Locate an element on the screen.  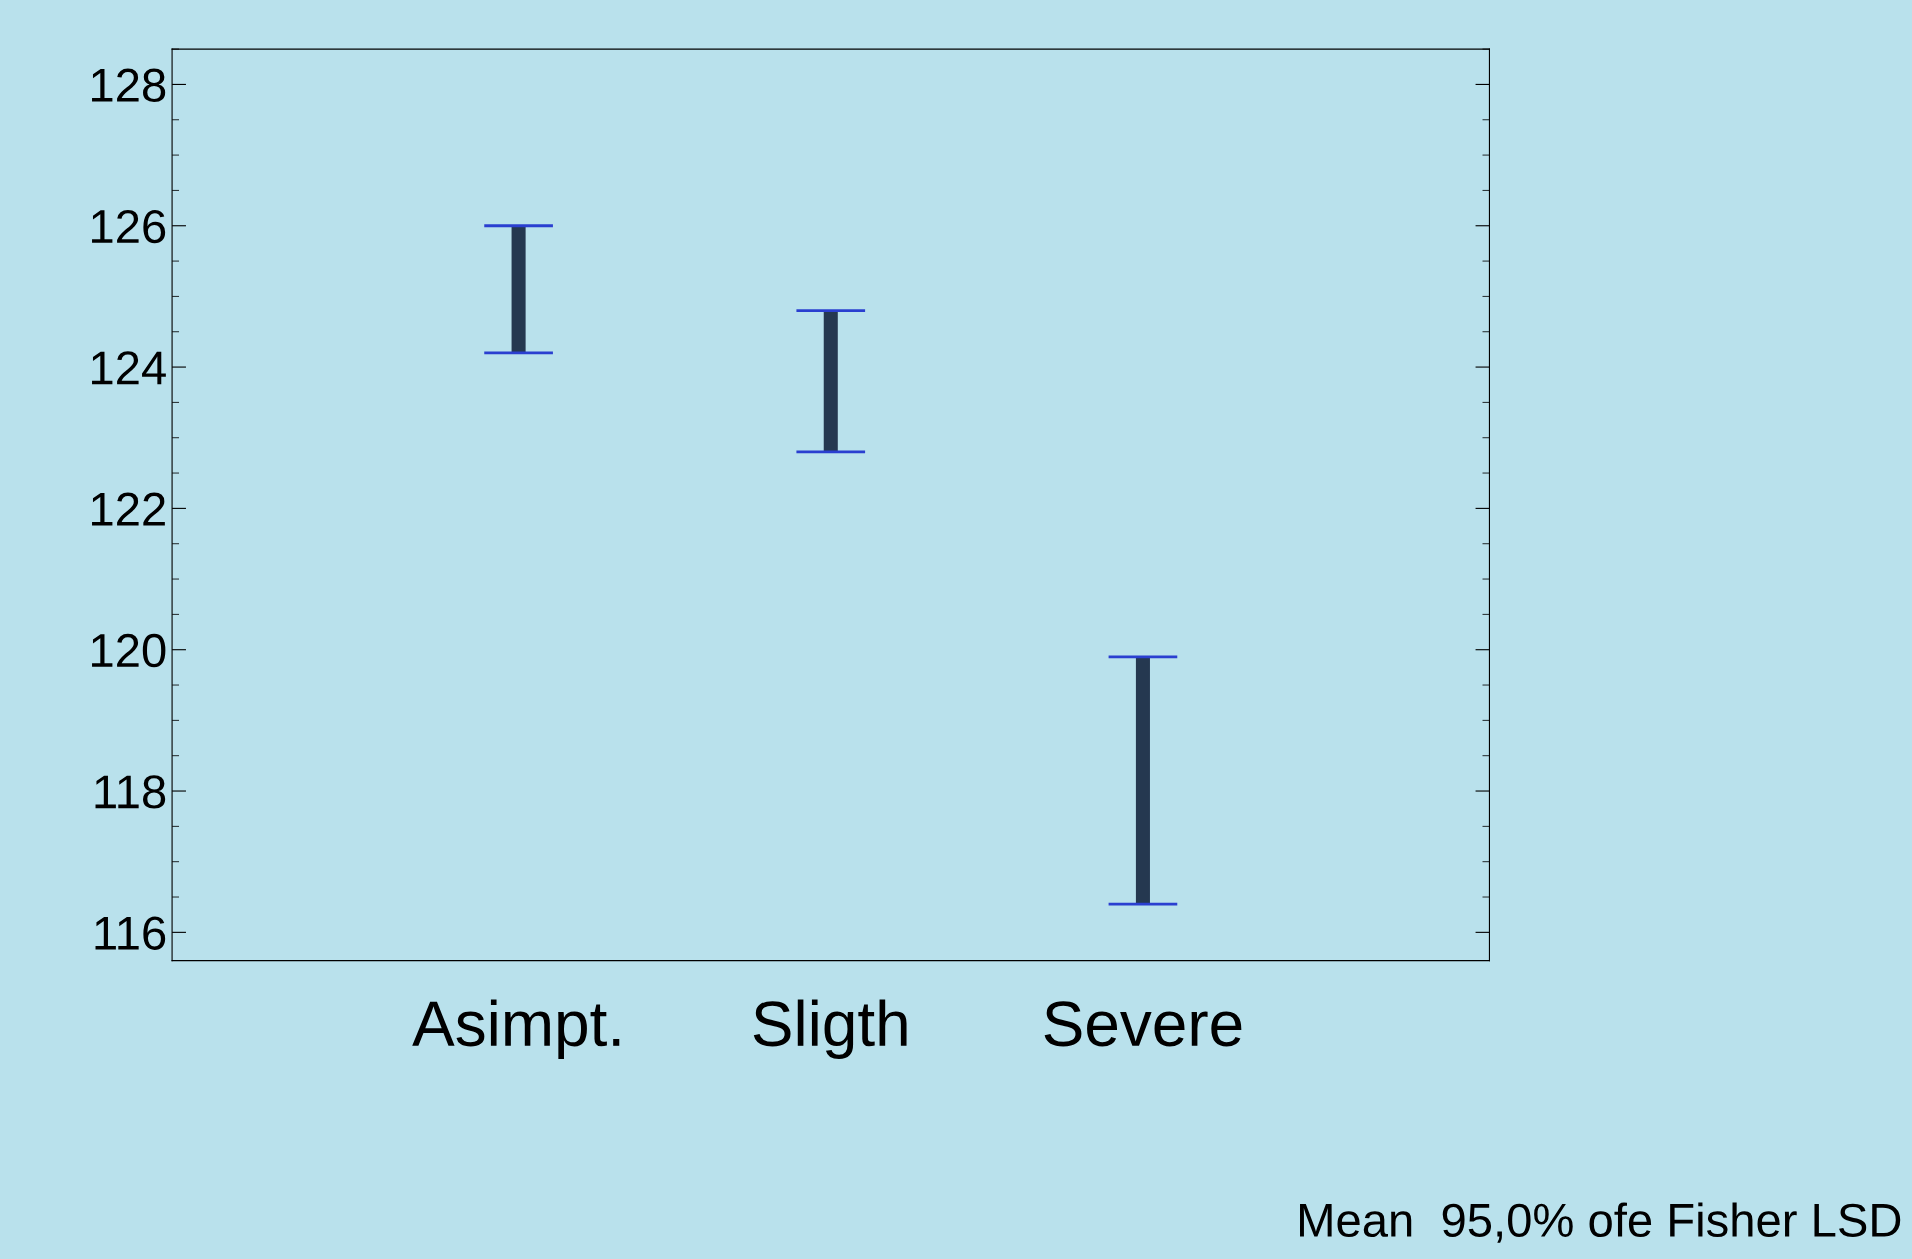
text: Mean 95,0% ofe Fisher LSD is located at coordinates (1600, 1222).